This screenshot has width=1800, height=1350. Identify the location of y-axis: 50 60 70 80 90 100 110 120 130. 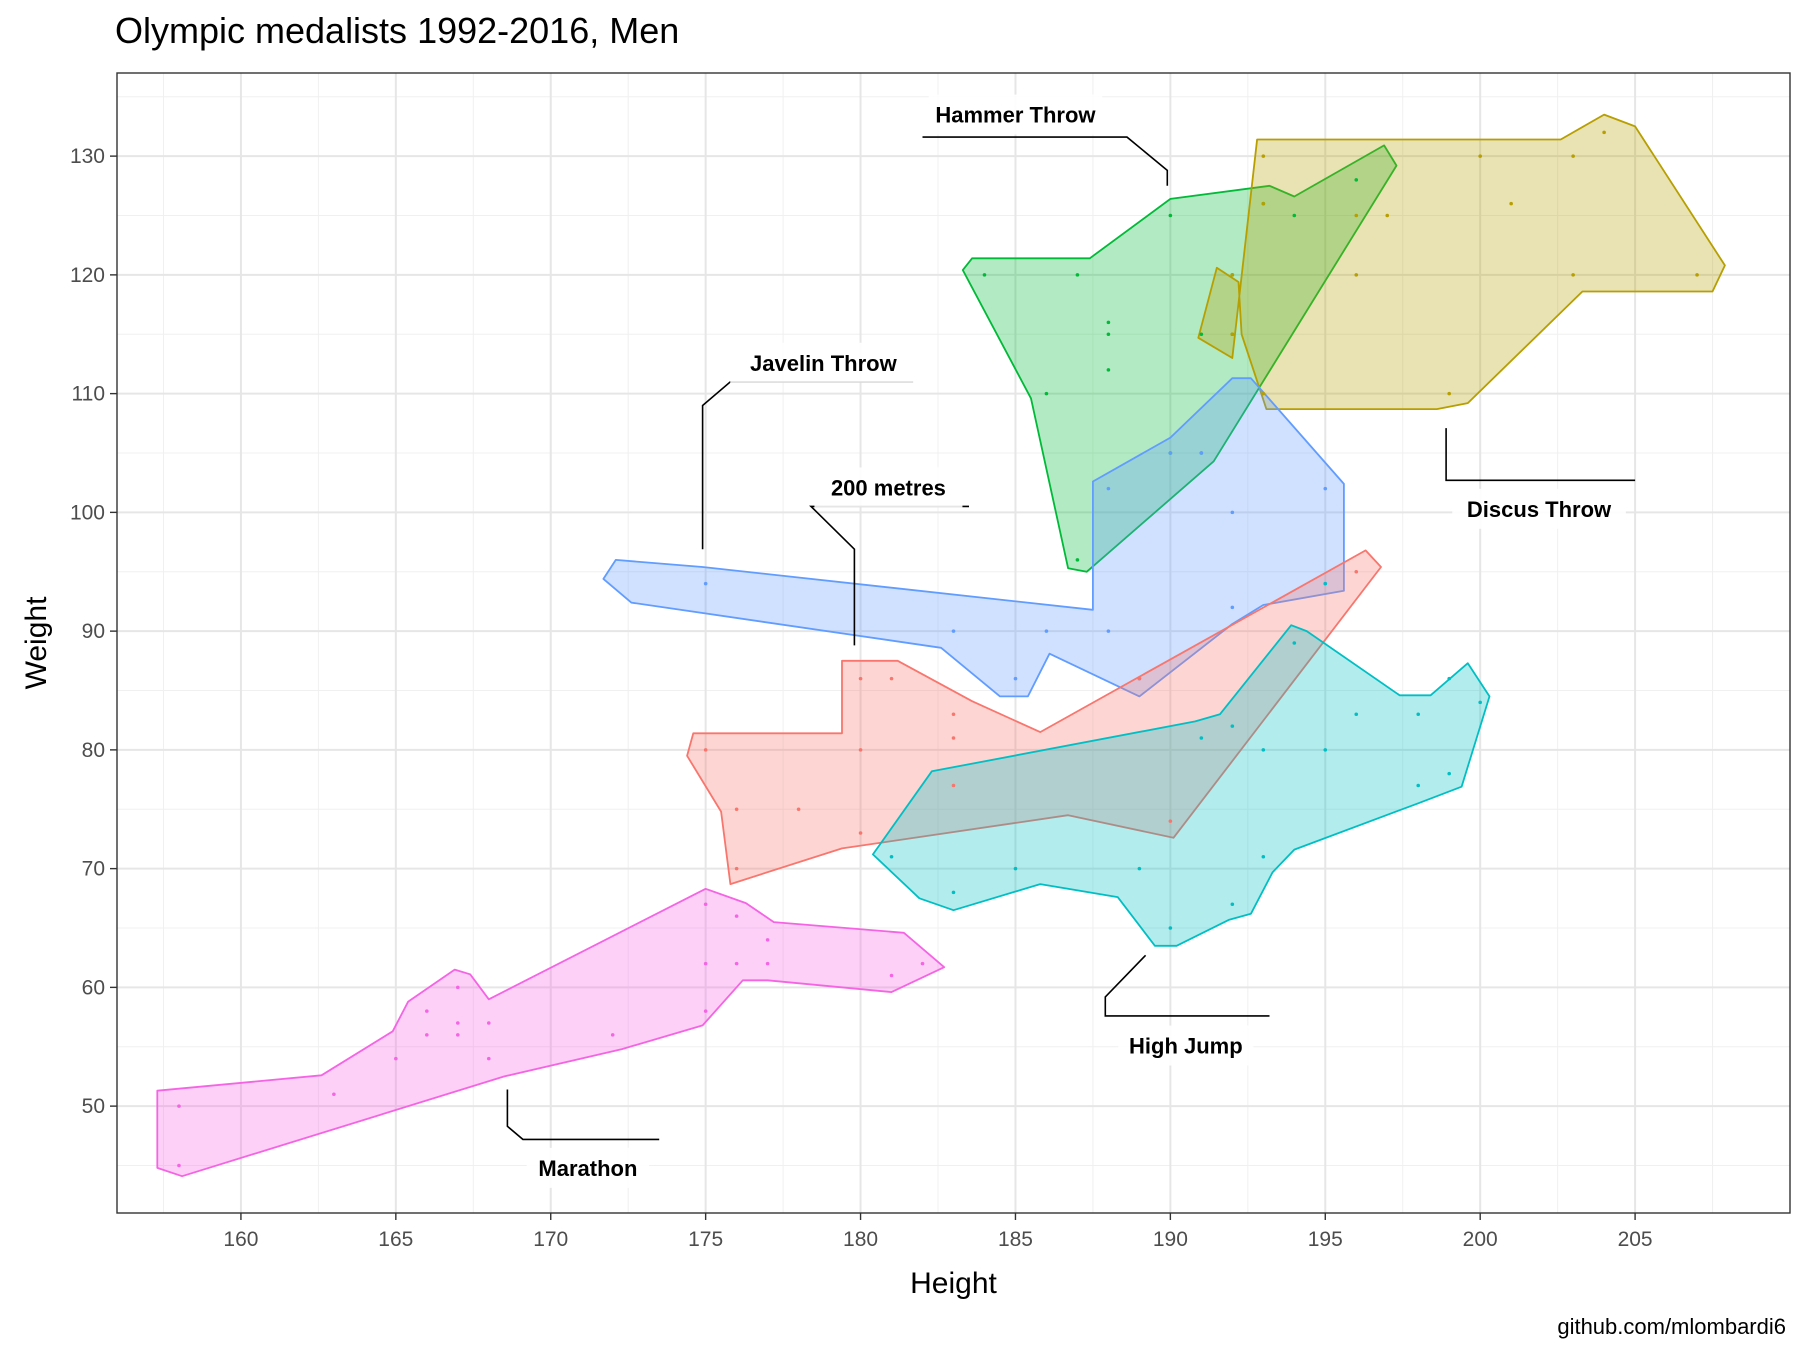
(93, 631).